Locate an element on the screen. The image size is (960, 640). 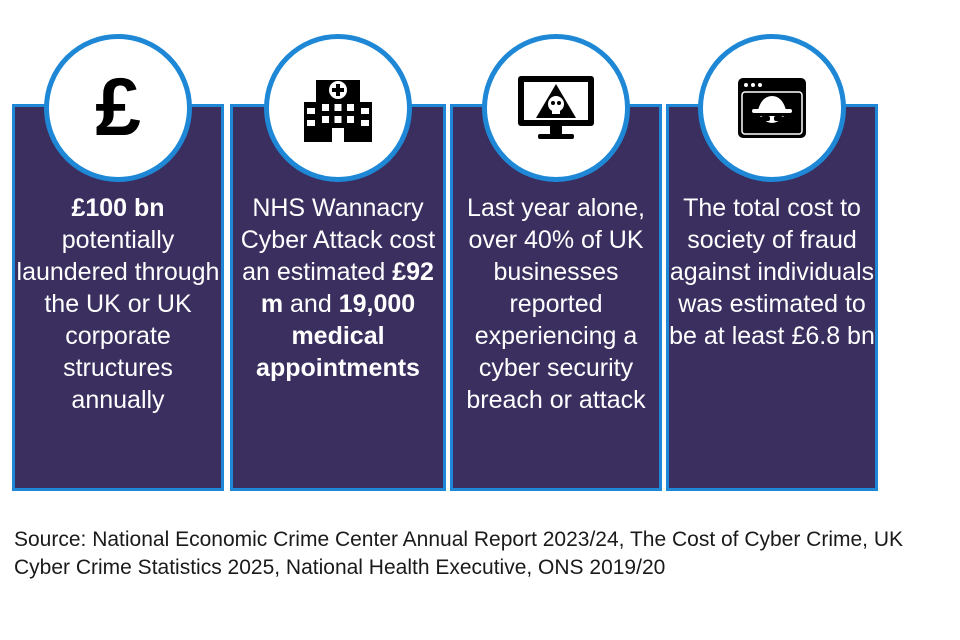
icon-circle-hacker is located at coordinates (772, 108).